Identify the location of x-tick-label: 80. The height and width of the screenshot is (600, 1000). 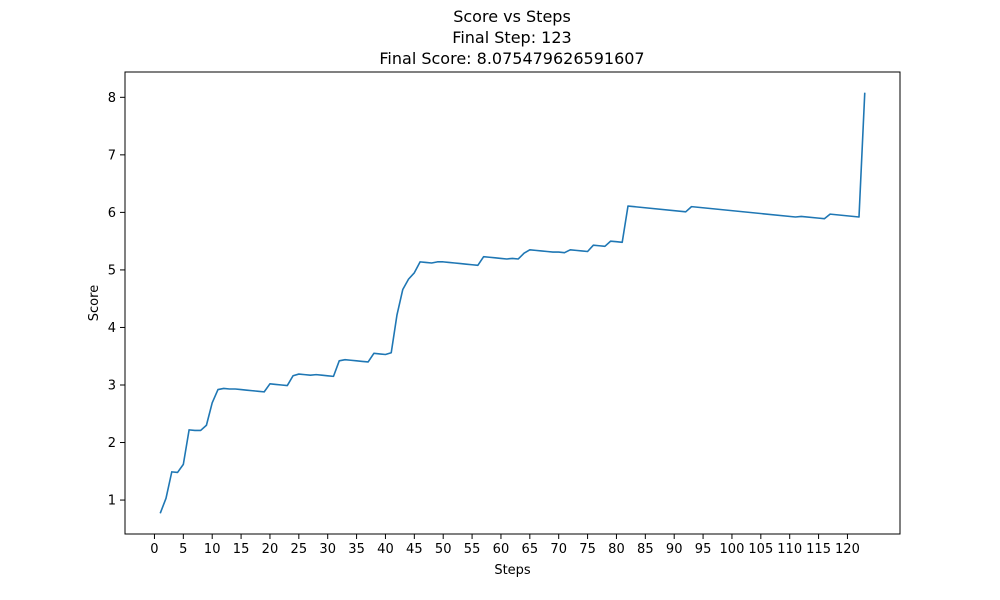
(616, 549).